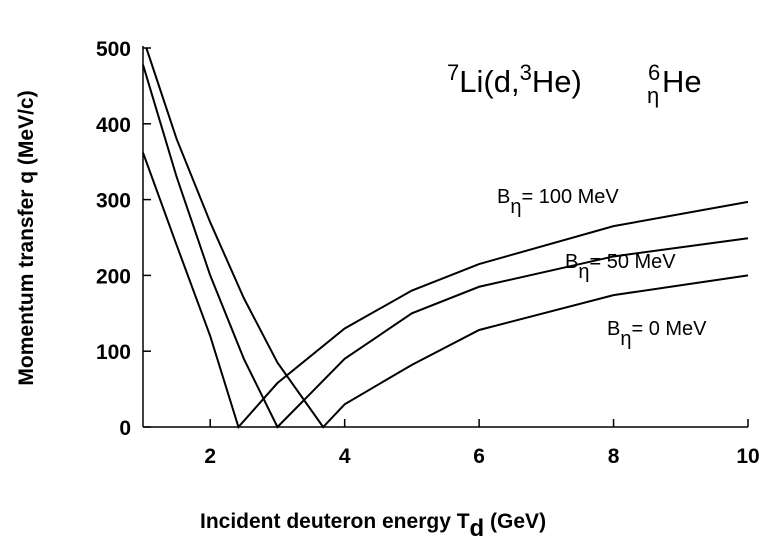 The image size is (763, 546). What do you see at coordinates (570, 197) in the screenshot?
I see `series-label-part: = 100 MeV` at bounding box center [570, 197].